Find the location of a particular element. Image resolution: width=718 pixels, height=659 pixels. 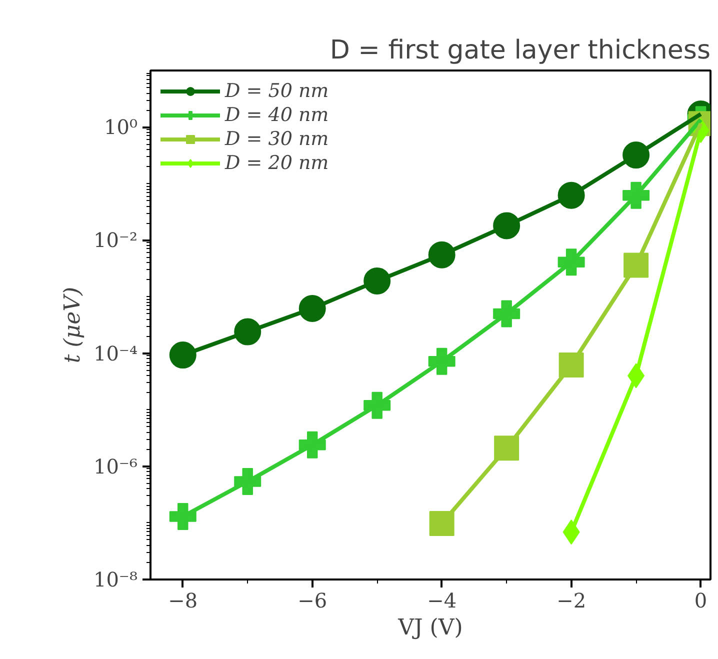

legend-label: D = 40 nm is located at coordinates (277, 115).